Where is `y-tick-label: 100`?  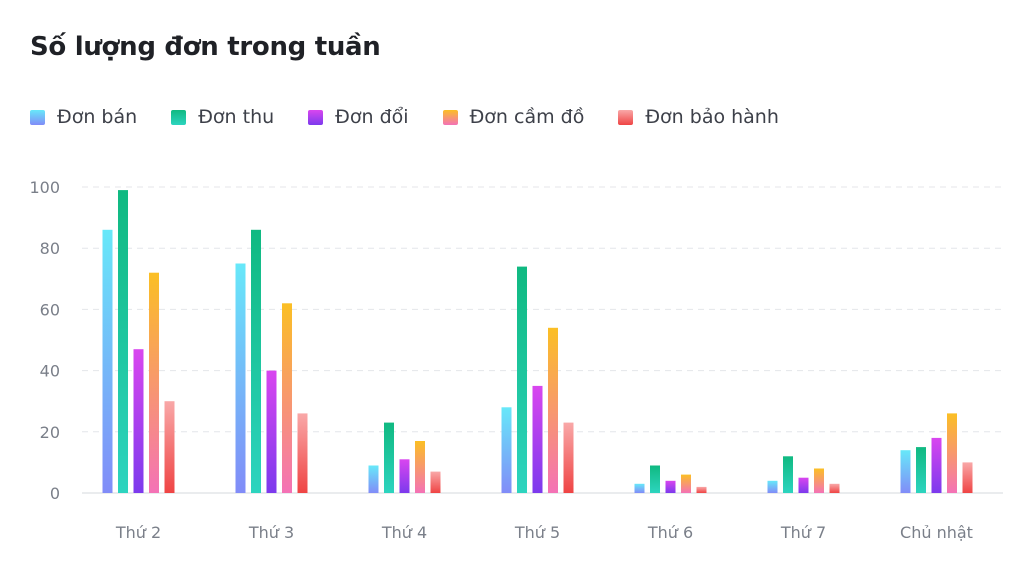
y-tick-label: 100 is located at coordinates (44, 187).